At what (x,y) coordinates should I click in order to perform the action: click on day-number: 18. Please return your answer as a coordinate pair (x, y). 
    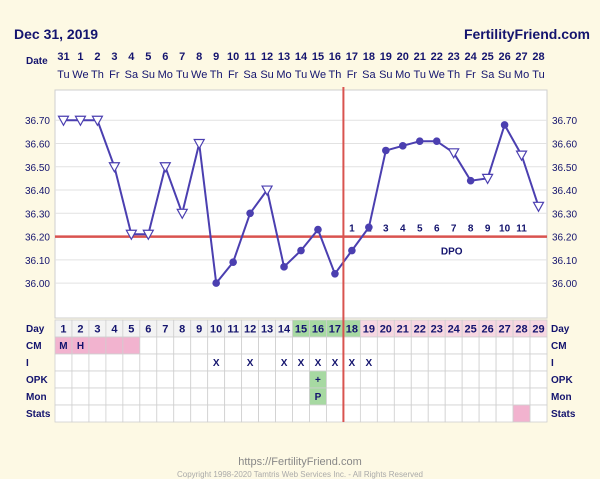
    Looking at the image, I should click on (352, 330).